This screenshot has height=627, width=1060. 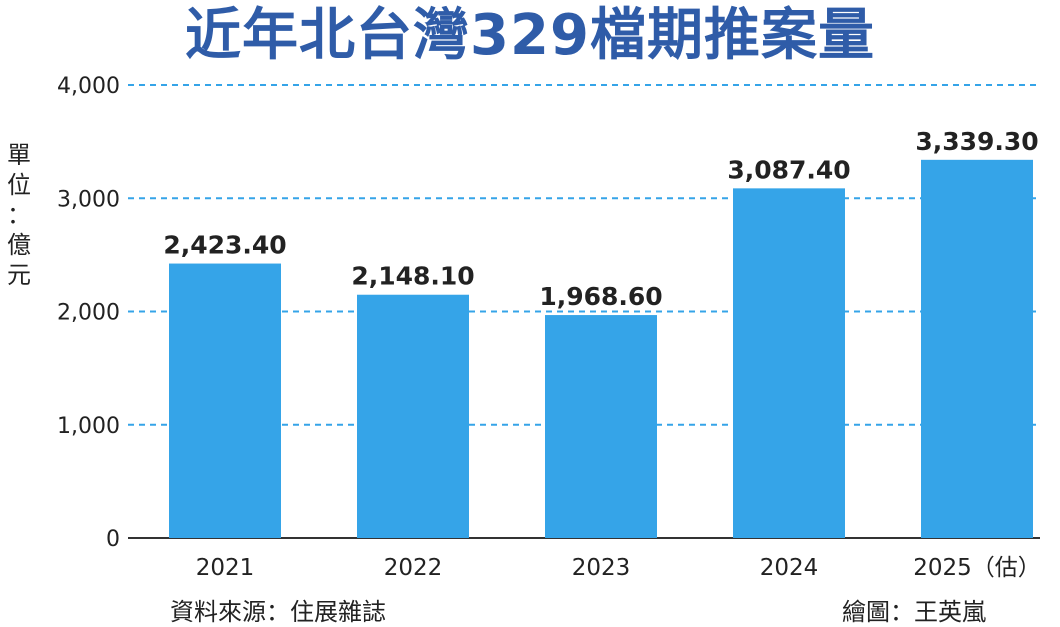 I want to click on y-tick-label: 3,000, so click(x=88, y=199).